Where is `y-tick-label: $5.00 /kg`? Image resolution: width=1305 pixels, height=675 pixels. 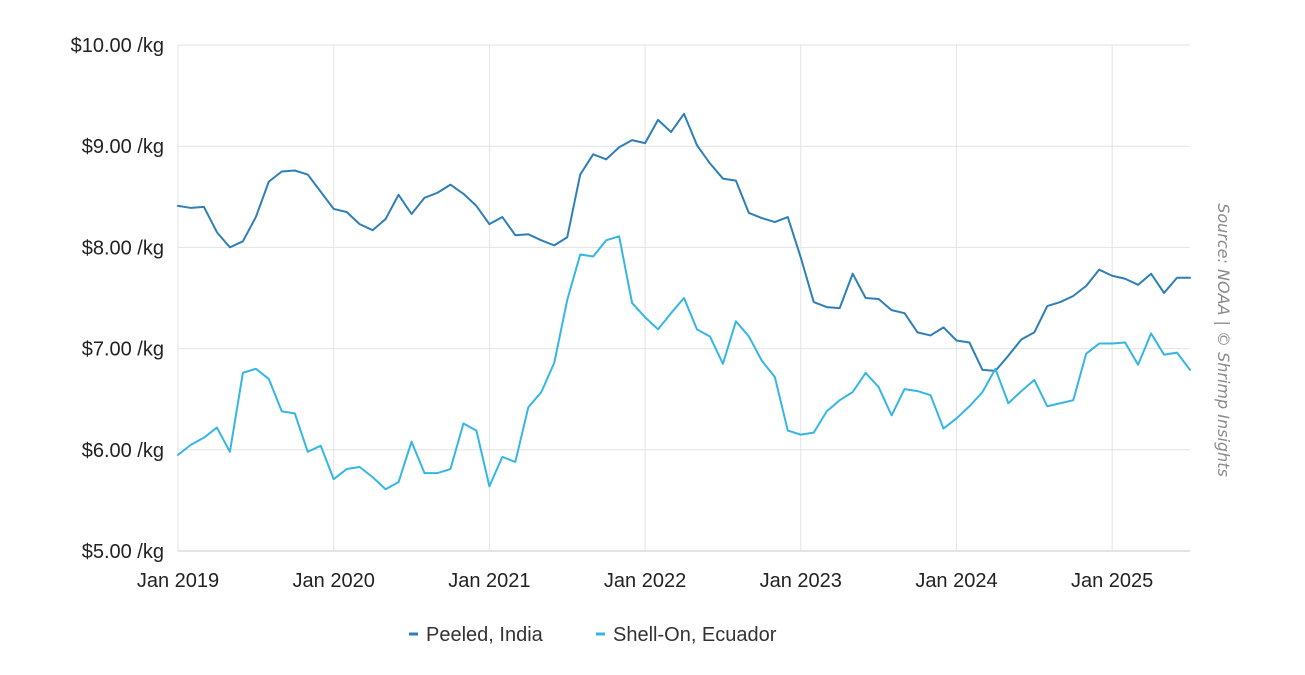
y-tick-label: $5.00 /kg is located at coordinates (123, 552).